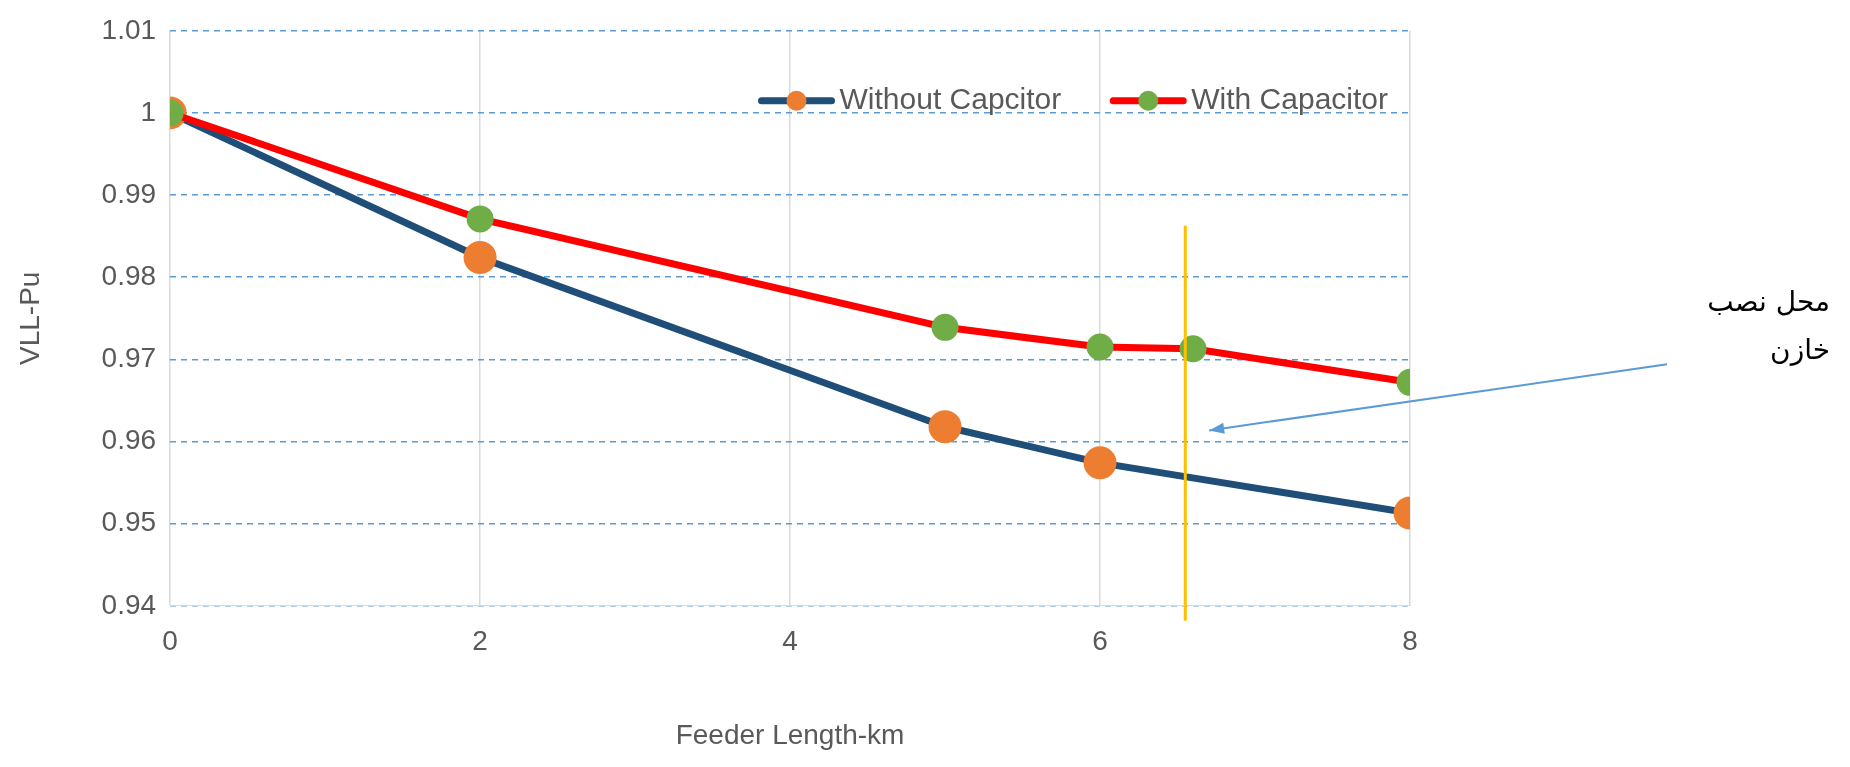 The width and height of the screenshot is (1850, 767). I want to click on y-axis-title: VLL-Pu, so click(29, 318).